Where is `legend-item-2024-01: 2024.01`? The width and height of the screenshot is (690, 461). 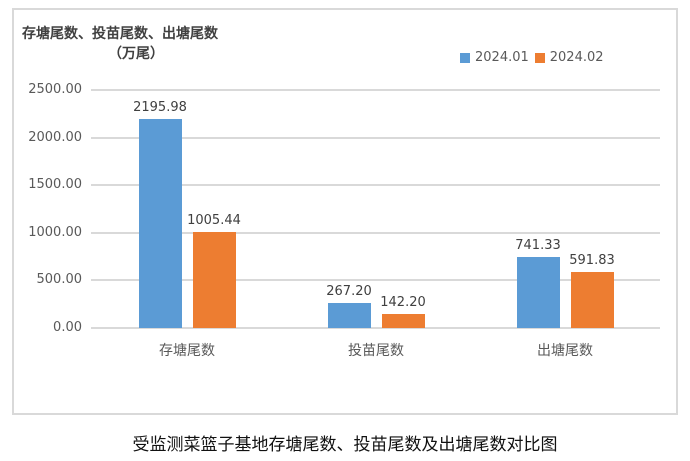 legend-item-2024-01: 2024.01 is located at coordinates (494, 57).